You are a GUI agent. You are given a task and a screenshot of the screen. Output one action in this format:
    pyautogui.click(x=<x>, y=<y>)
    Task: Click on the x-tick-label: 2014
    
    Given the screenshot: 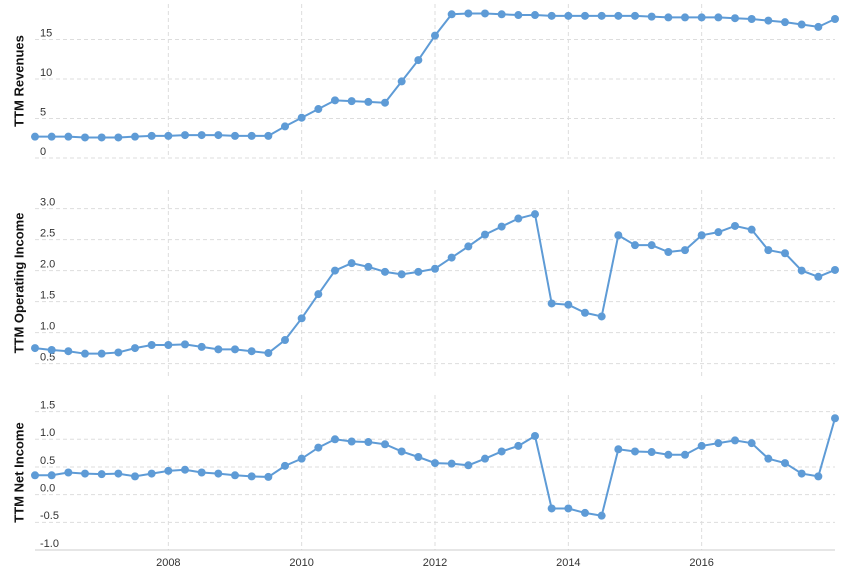 What is the action you would take?
    pyautogui.click(x=568, y=563)
    